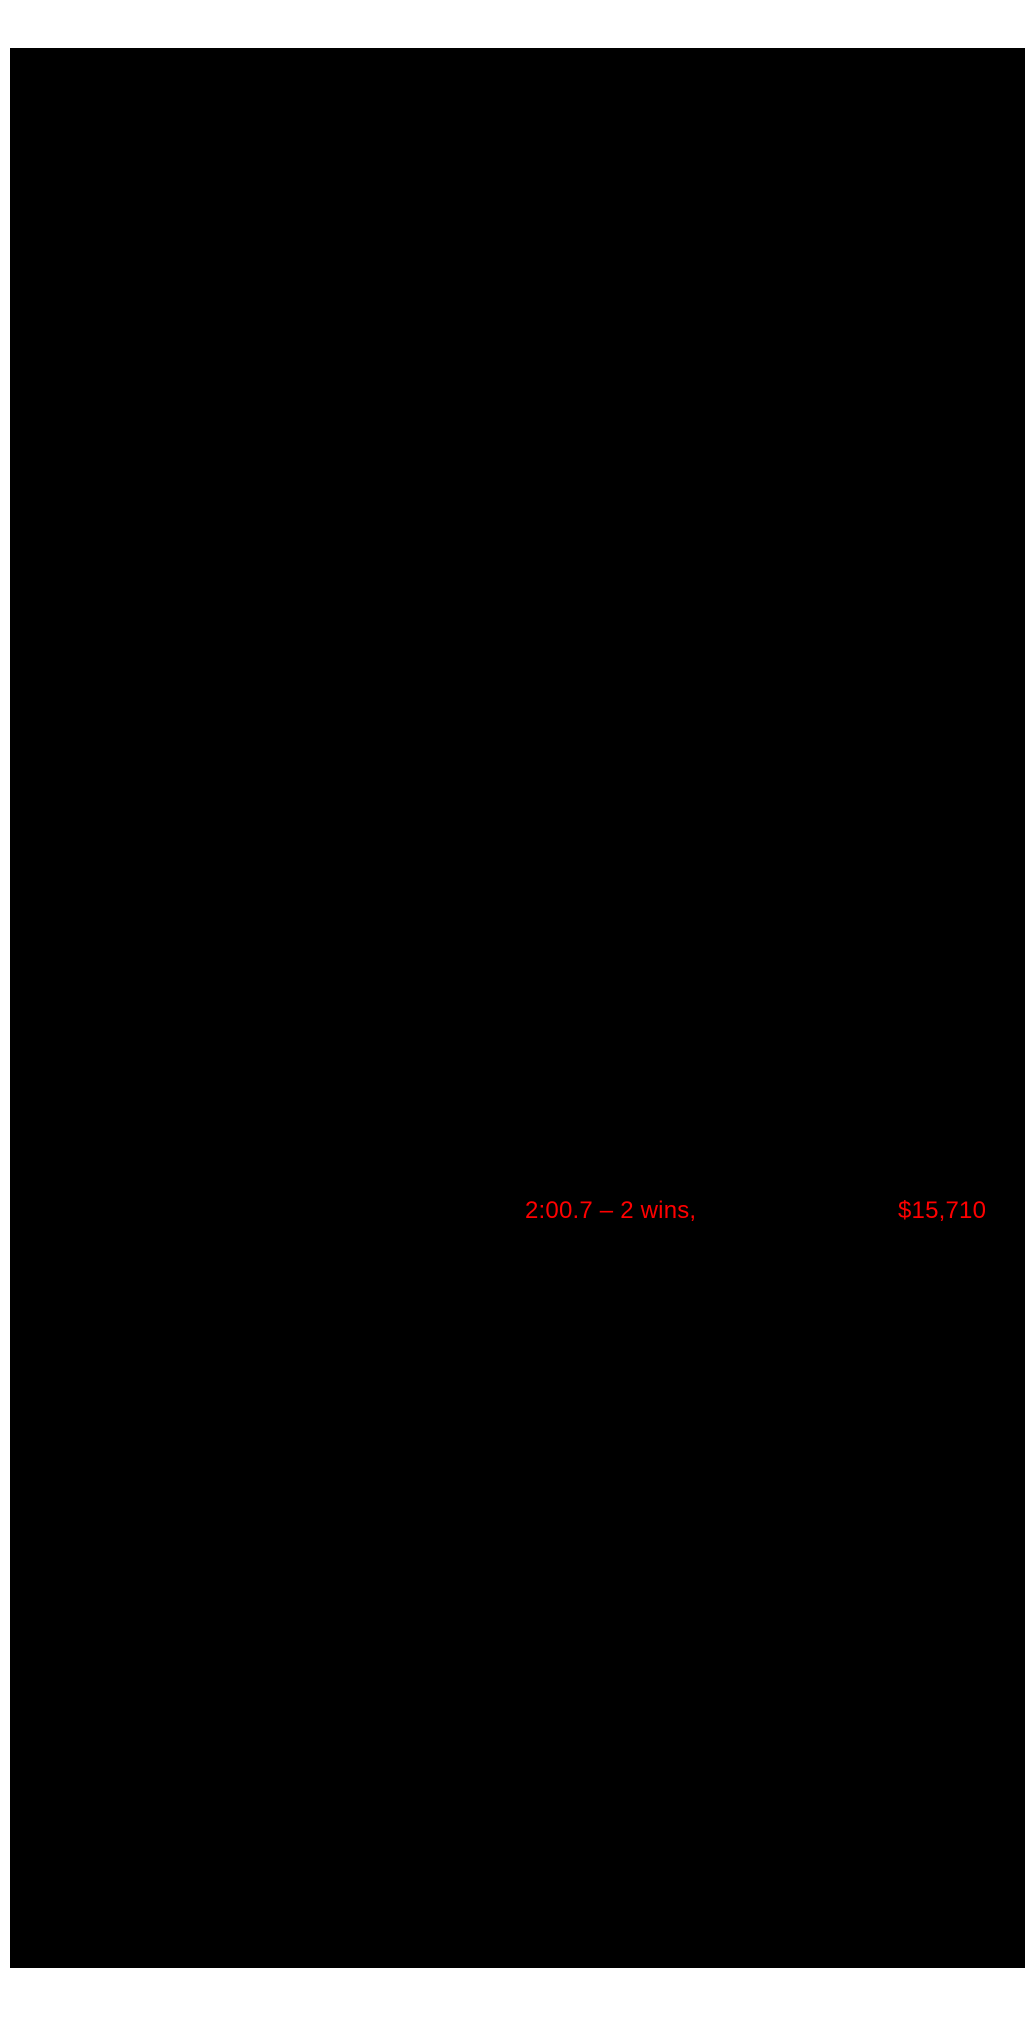 This screenshot has height=2025, width=1025. What do you see at coordinates (611, 1210) in the screenshot?
I see `race-record-text: 2:00.7 – 2 wins,` at bounding box center [611, 1210].